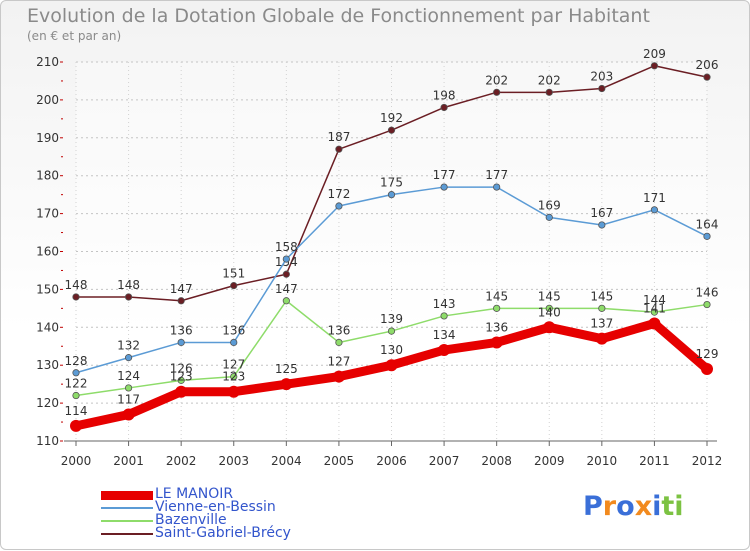 The height and width of the screenshot is (551, 750). Describe the element at coordinates (286, 369) in the screenshot. I see `data-label-0: 125` at that location.